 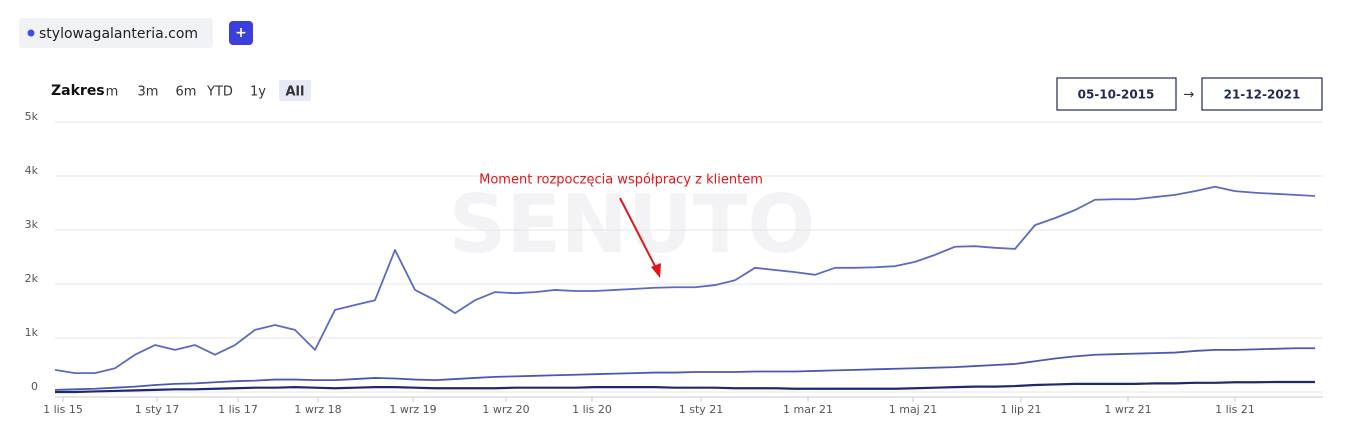 What do you see at coordinates (317, 409) in the screenshot?
I see `x-tick-label: 1 wrz 18` at bounding box center [317, 409].